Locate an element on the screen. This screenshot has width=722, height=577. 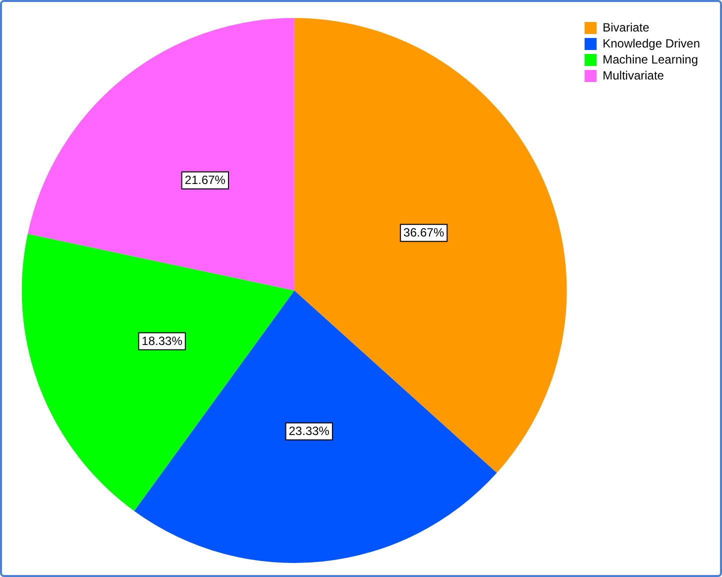
legend-label: Knowledge Driven is located at coordinates (651, 43).